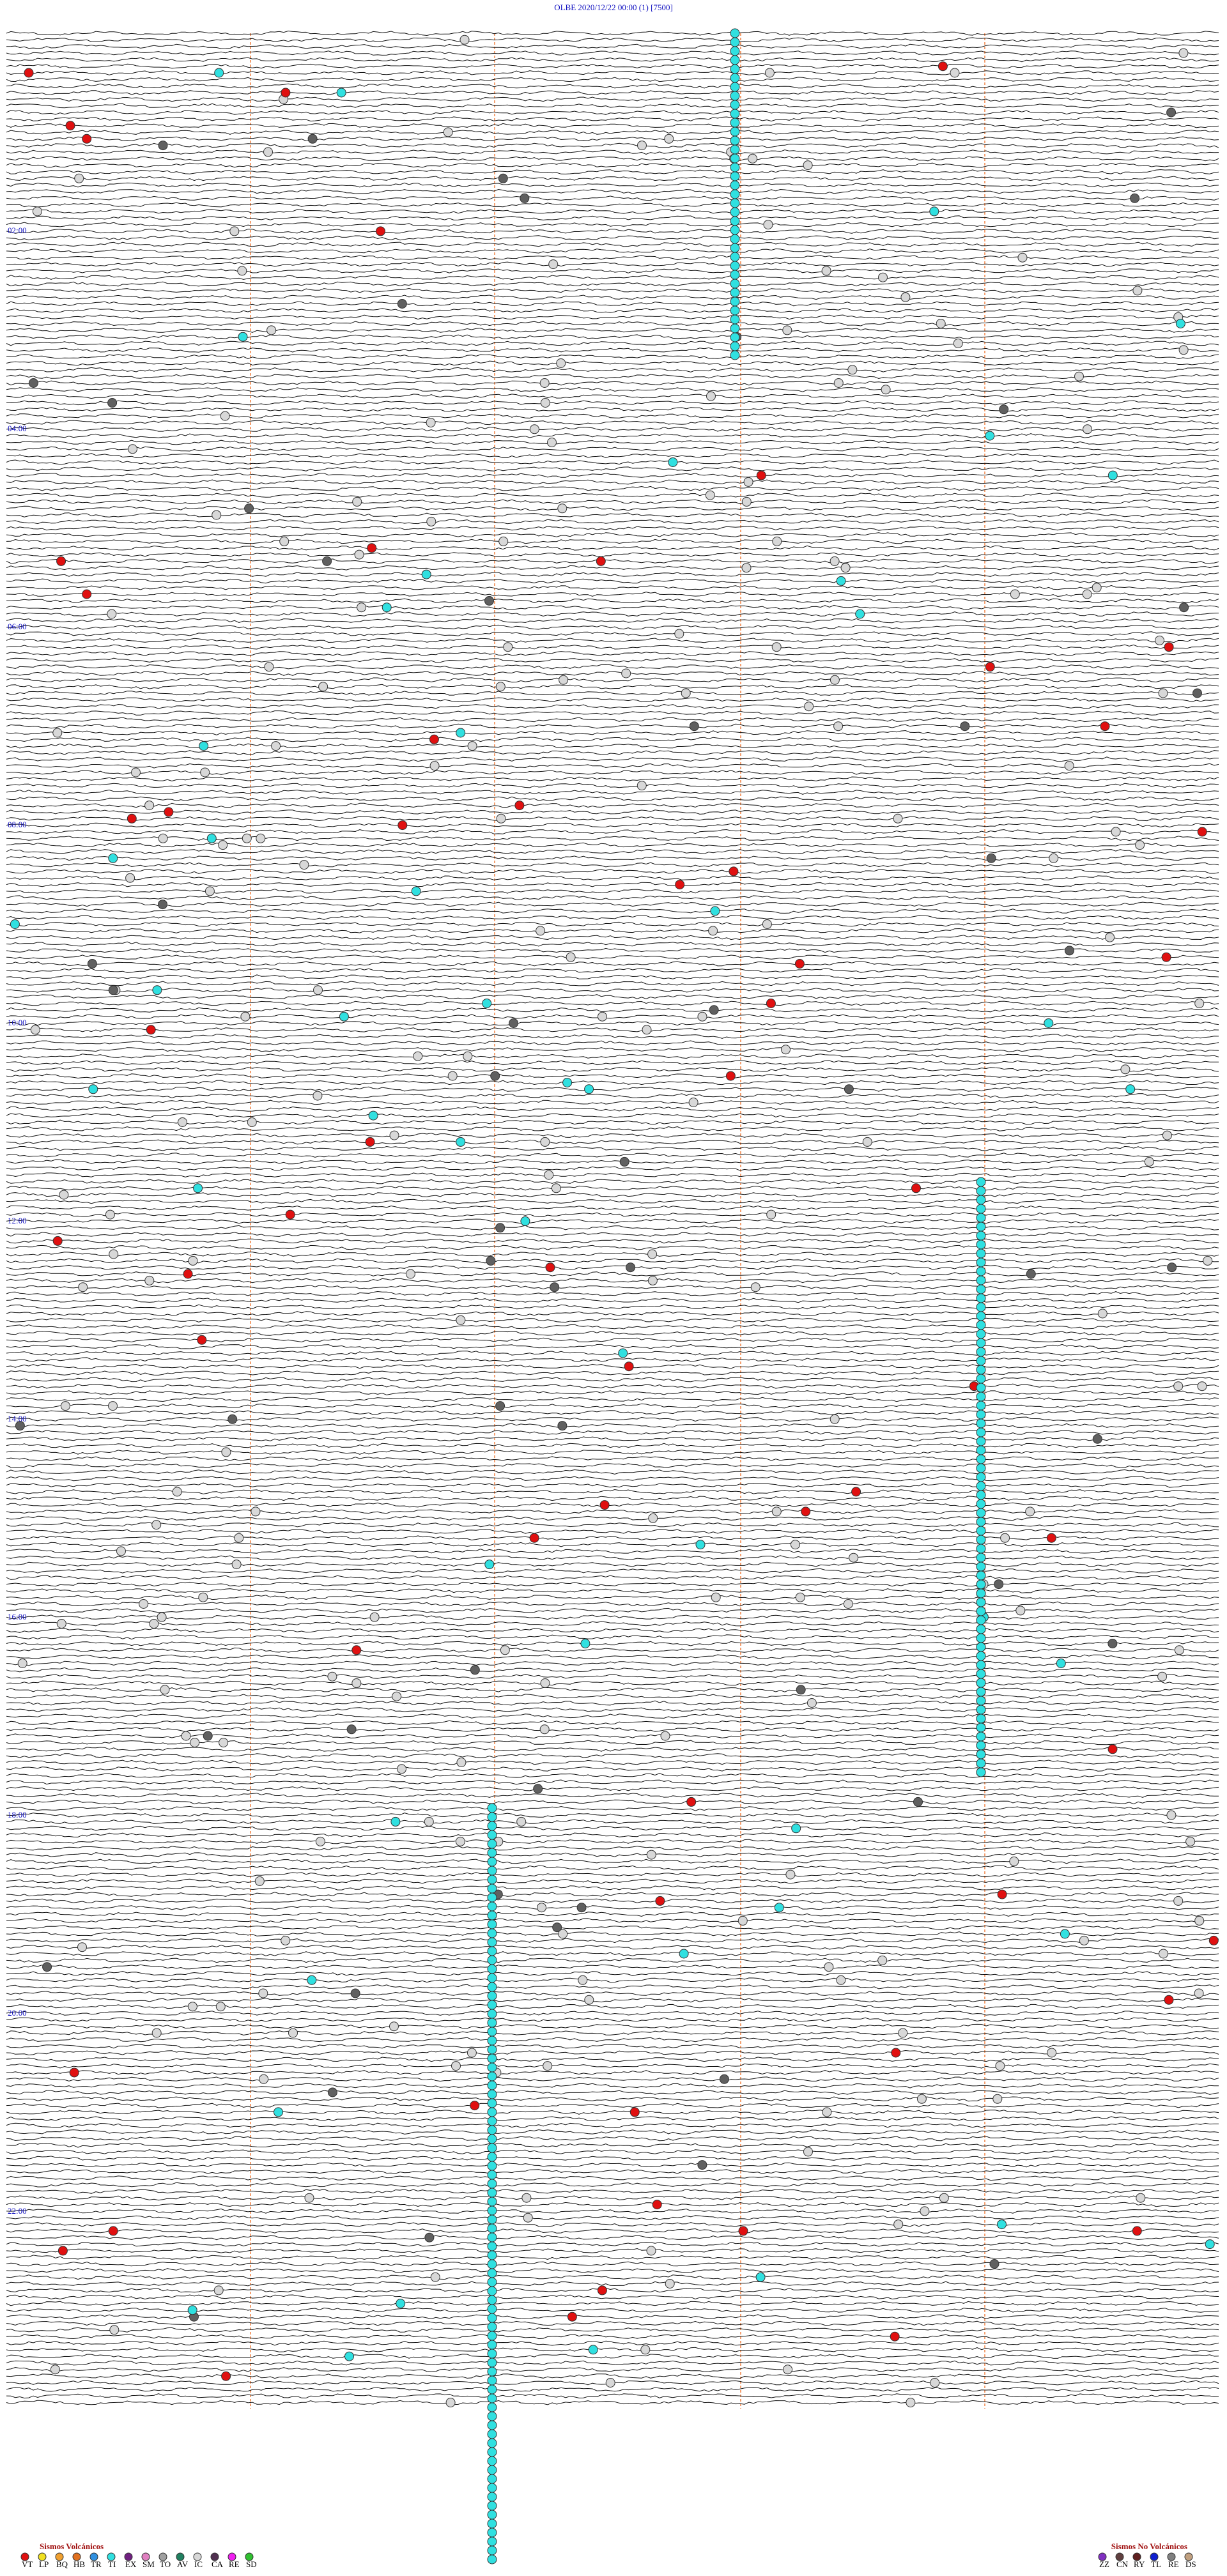  What do you see at coordinates (1104, 2564) in the screenshot?
I see `legend-code: ZZ` at bounding box center [1104, 2564].